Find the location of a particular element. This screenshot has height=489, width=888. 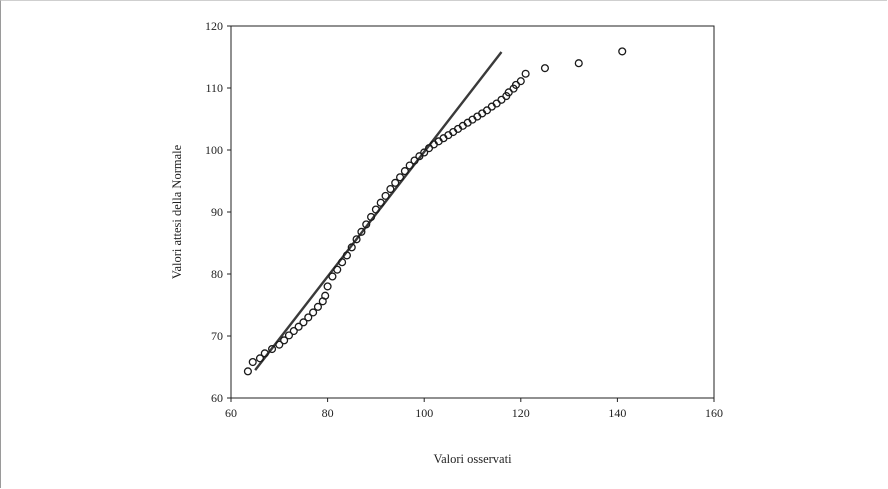

x-tick-label: 100 is located at coordinates (424, 413).